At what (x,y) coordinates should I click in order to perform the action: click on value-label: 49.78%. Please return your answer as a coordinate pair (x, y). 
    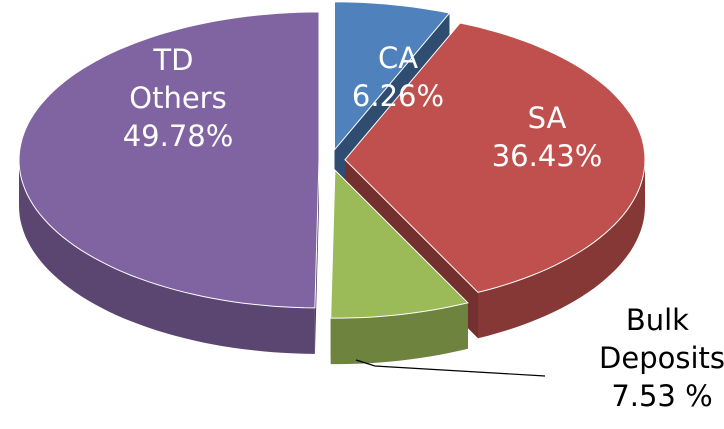
    Looking at the image, I should click on (178, 136).